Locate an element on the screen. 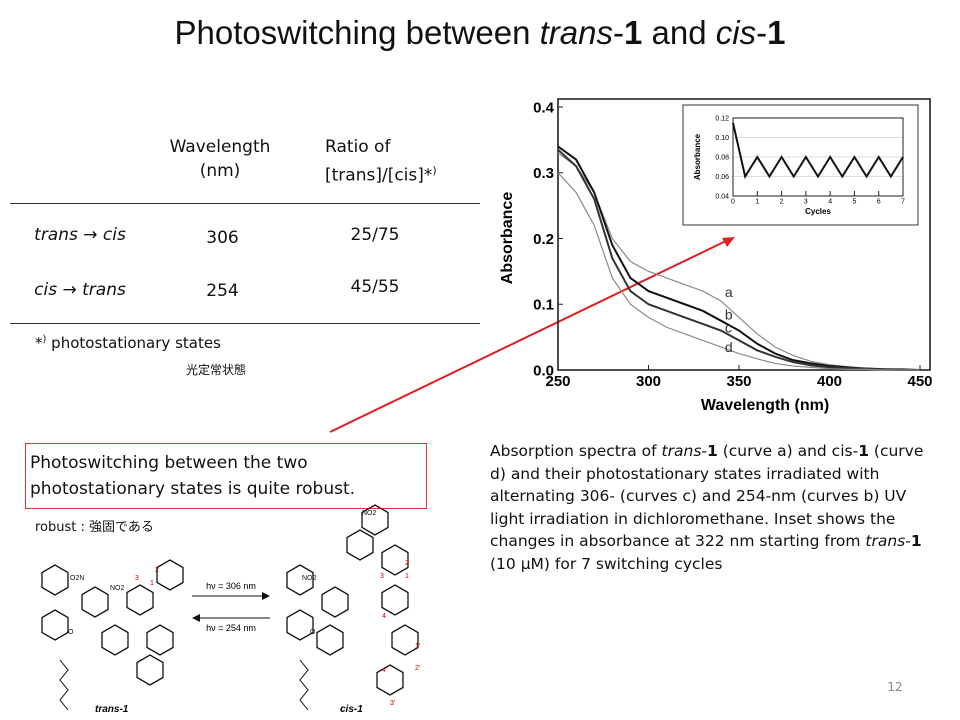 This screenshot has height=720, width=960. page-number: 12 is located at coordinates (895, 687).